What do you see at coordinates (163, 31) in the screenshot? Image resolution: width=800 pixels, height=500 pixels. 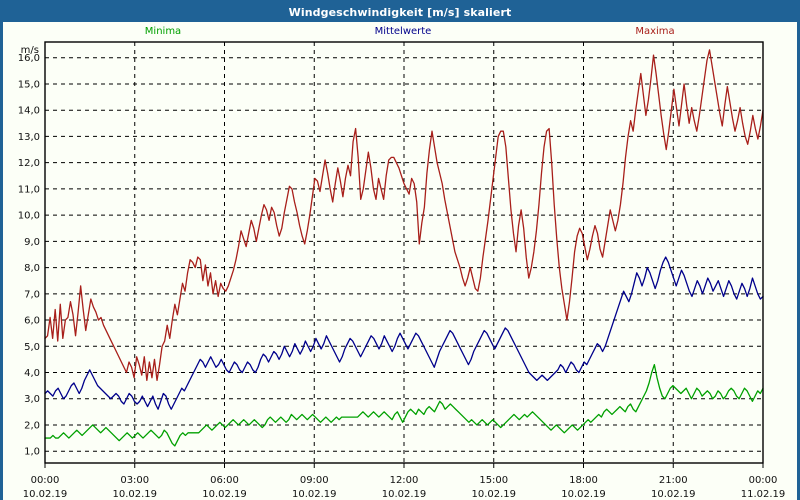 I see `legend-minima: Minima` at bounding box center [163, 31].